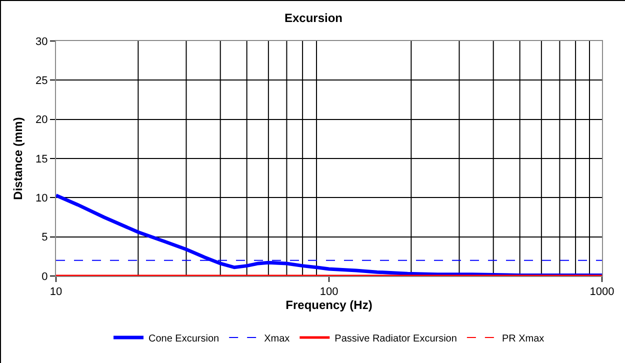  What do you see at coordinates (184, 338) in the screenshot?
I see `legend-label: Cone Excursion` at bounding box center [184, 338].